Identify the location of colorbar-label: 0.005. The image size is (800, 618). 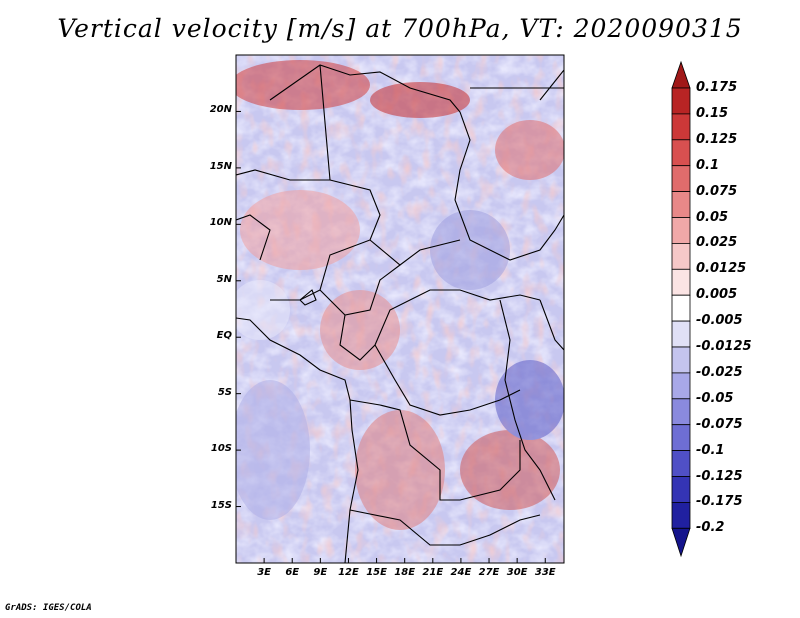
(717, 295).